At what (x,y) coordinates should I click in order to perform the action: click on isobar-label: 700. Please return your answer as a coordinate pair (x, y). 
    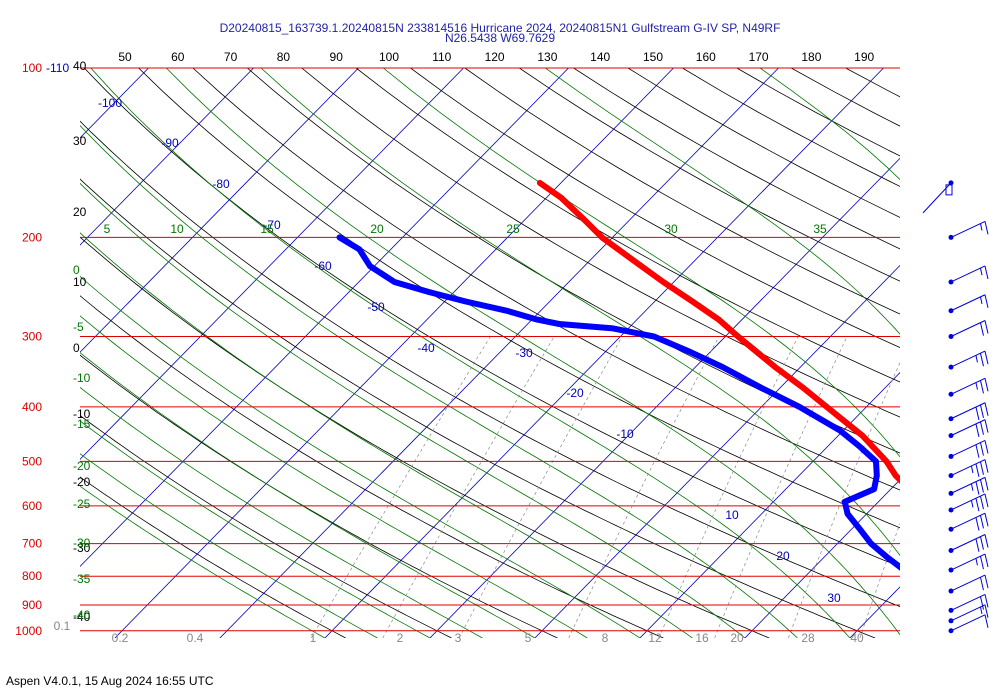
    Looking at the image, I should click on (32, 544).